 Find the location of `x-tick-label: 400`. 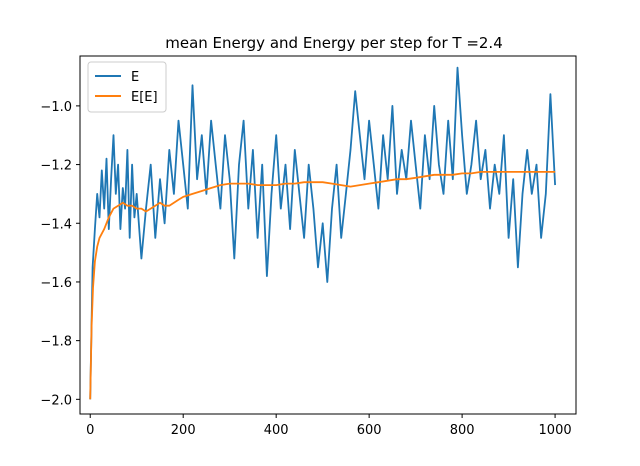

x-tick-label: 400 is located at coordinates (276, 430).